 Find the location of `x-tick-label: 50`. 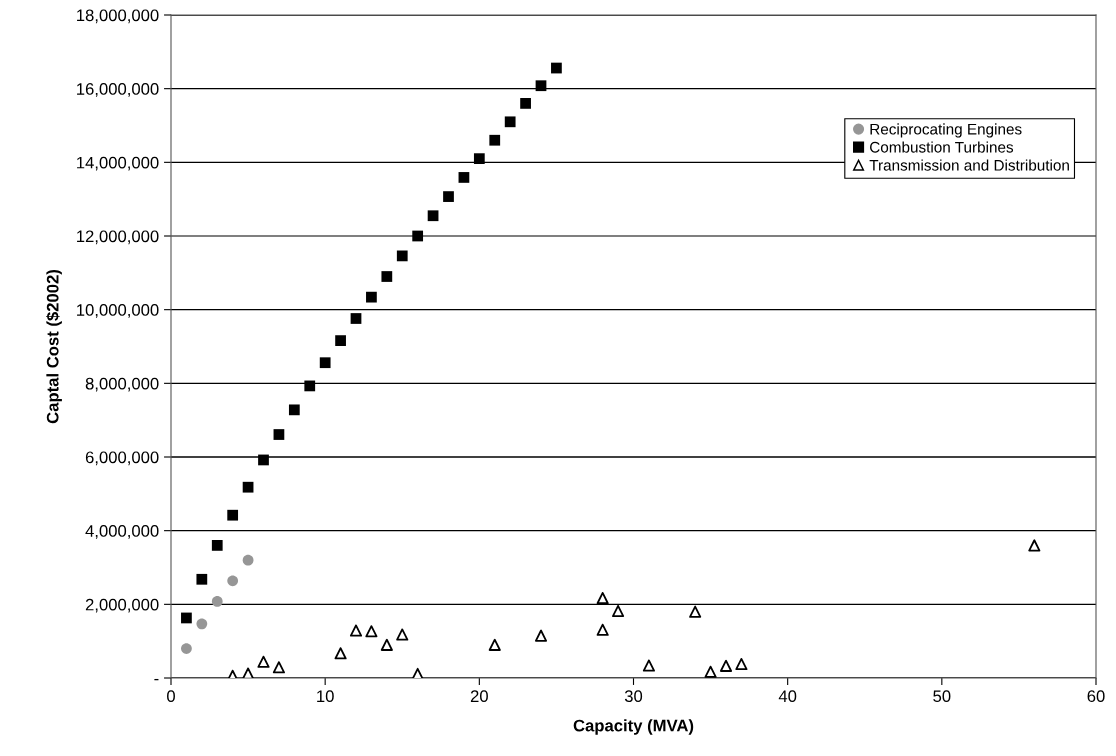

x-tick-label: 50 is located at coordinates (942, 696).